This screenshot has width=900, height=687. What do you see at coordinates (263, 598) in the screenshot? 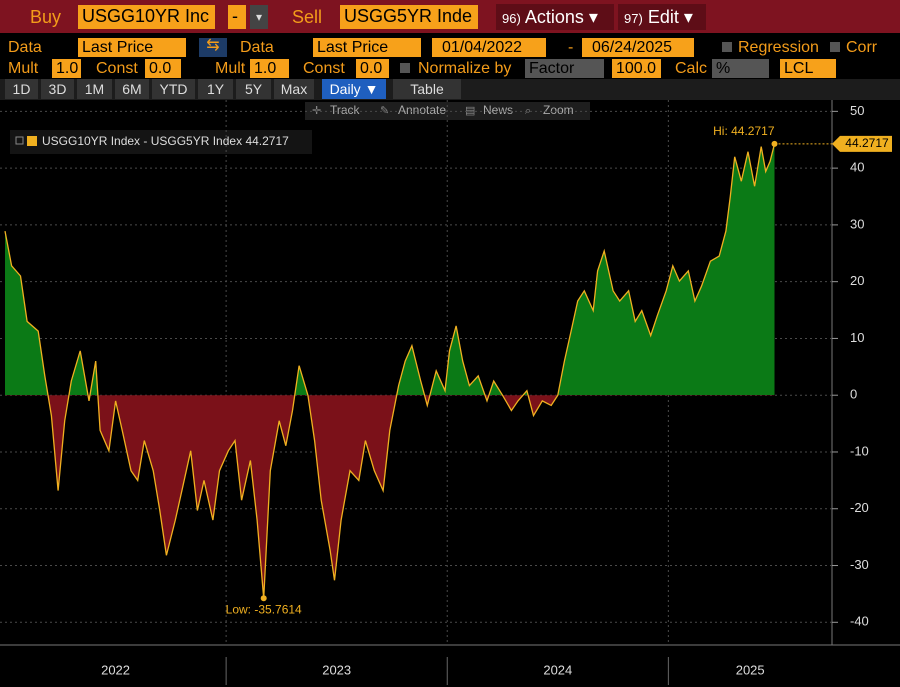
I see `low-point` at bounding box center [263, 598].